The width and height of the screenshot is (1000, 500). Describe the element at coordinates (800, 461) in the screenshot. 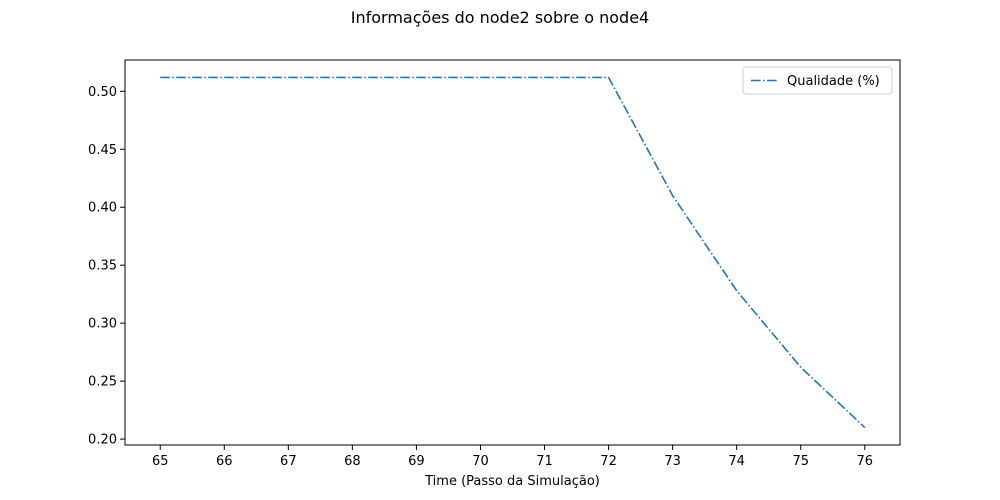

I see `x-tick-label: 75` at that location.